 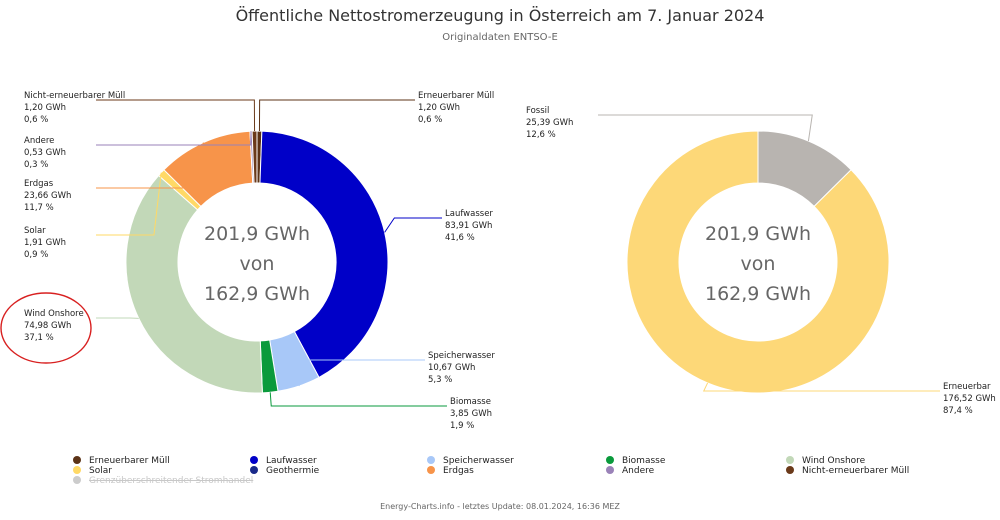 I want to click on legend-item-laufwasser: Laufwasser, so click(x=283, y=461).